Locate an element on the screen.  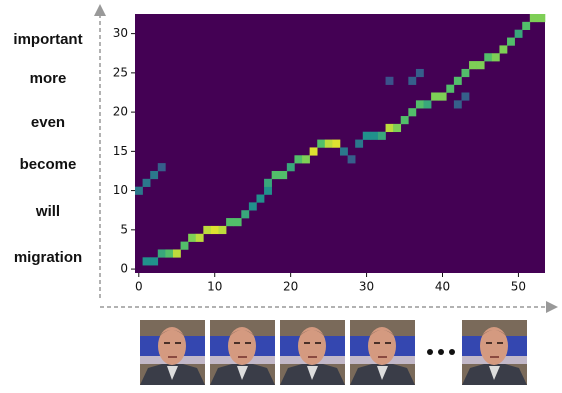
word-label: will is located at coordinates (47, 211).